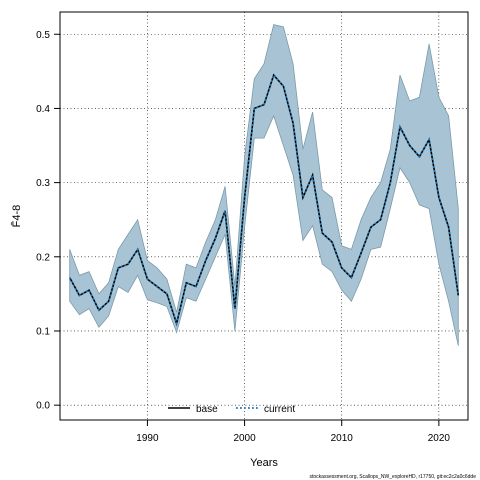  Describe the element at coordinates (43, 257) in the screenshot. I see `y-tick-label: 0.2` at that location.